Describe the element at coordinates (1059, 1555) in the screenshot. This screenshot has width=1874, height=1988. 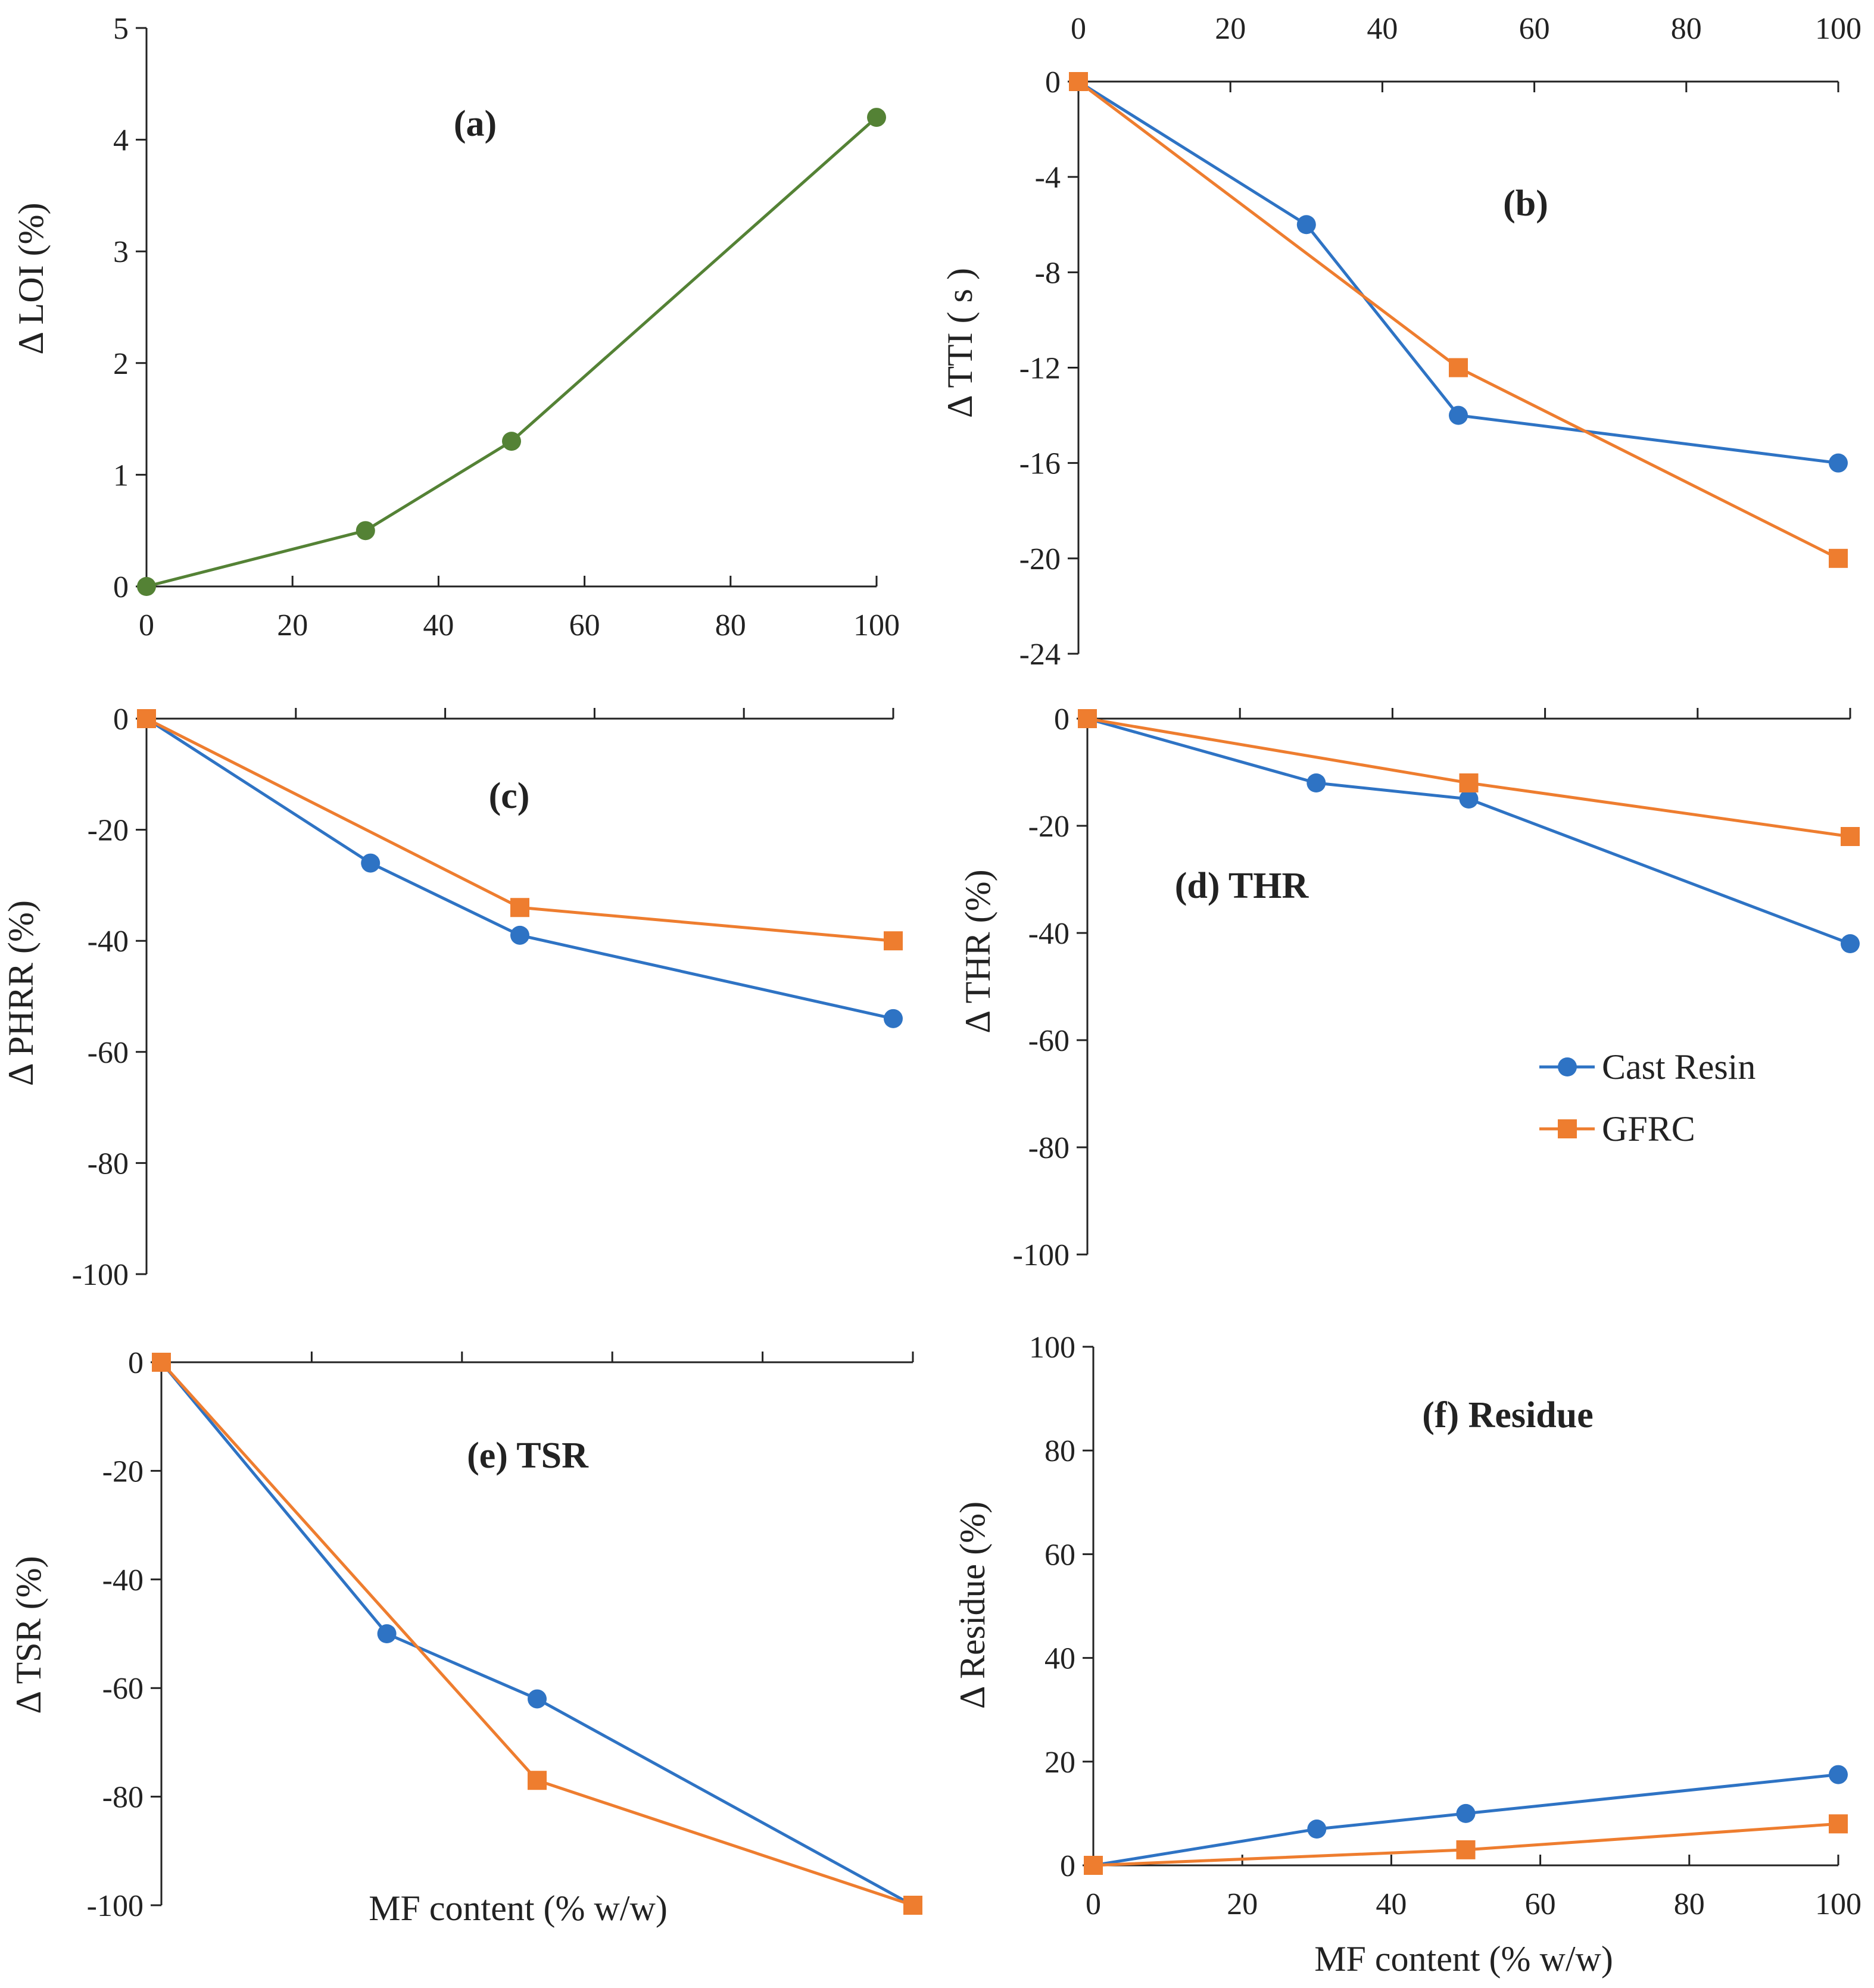
I see `y-tick-label: 60` at that location.